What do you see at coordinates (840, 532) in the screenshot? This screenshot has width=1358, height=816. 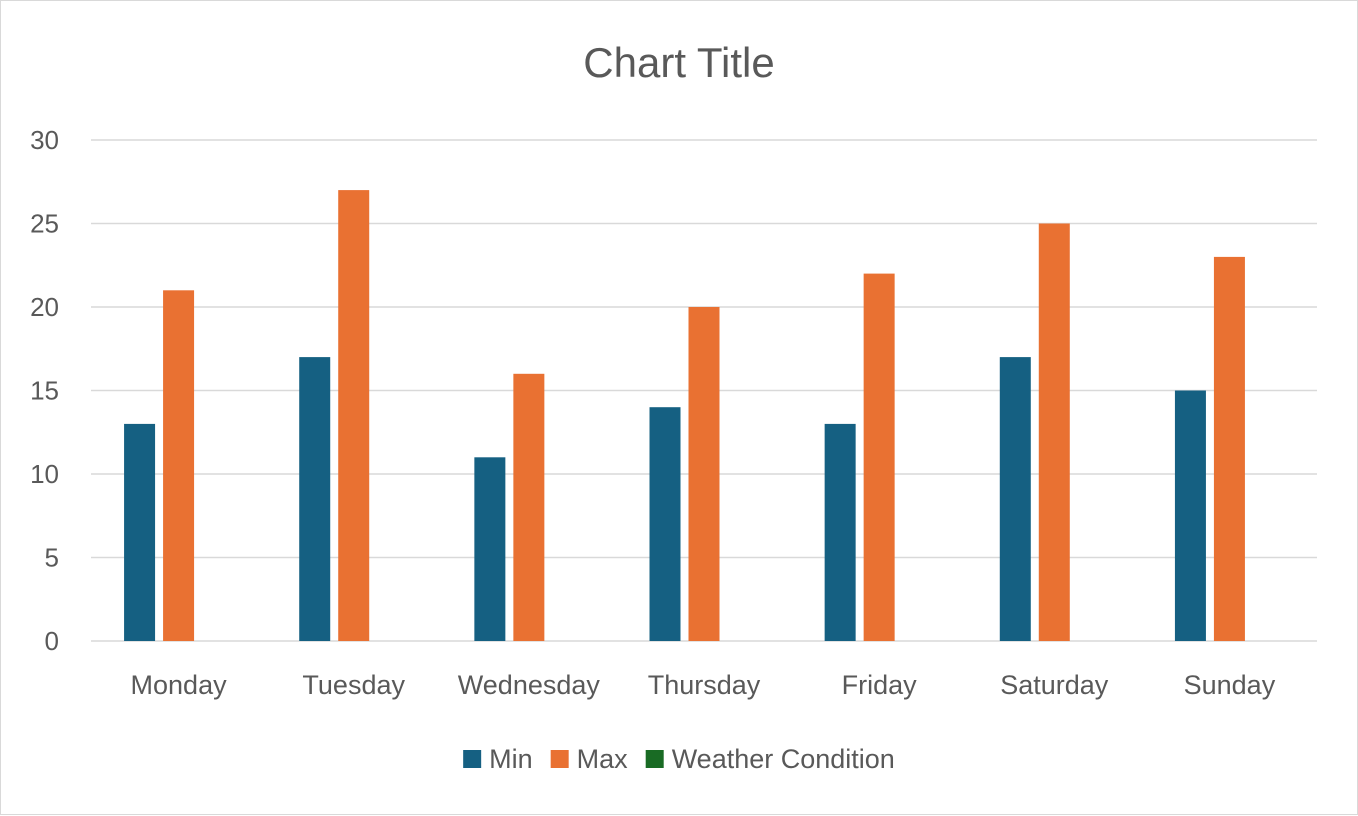 I see `bar-min-friday` at bounding box center [840, 532].